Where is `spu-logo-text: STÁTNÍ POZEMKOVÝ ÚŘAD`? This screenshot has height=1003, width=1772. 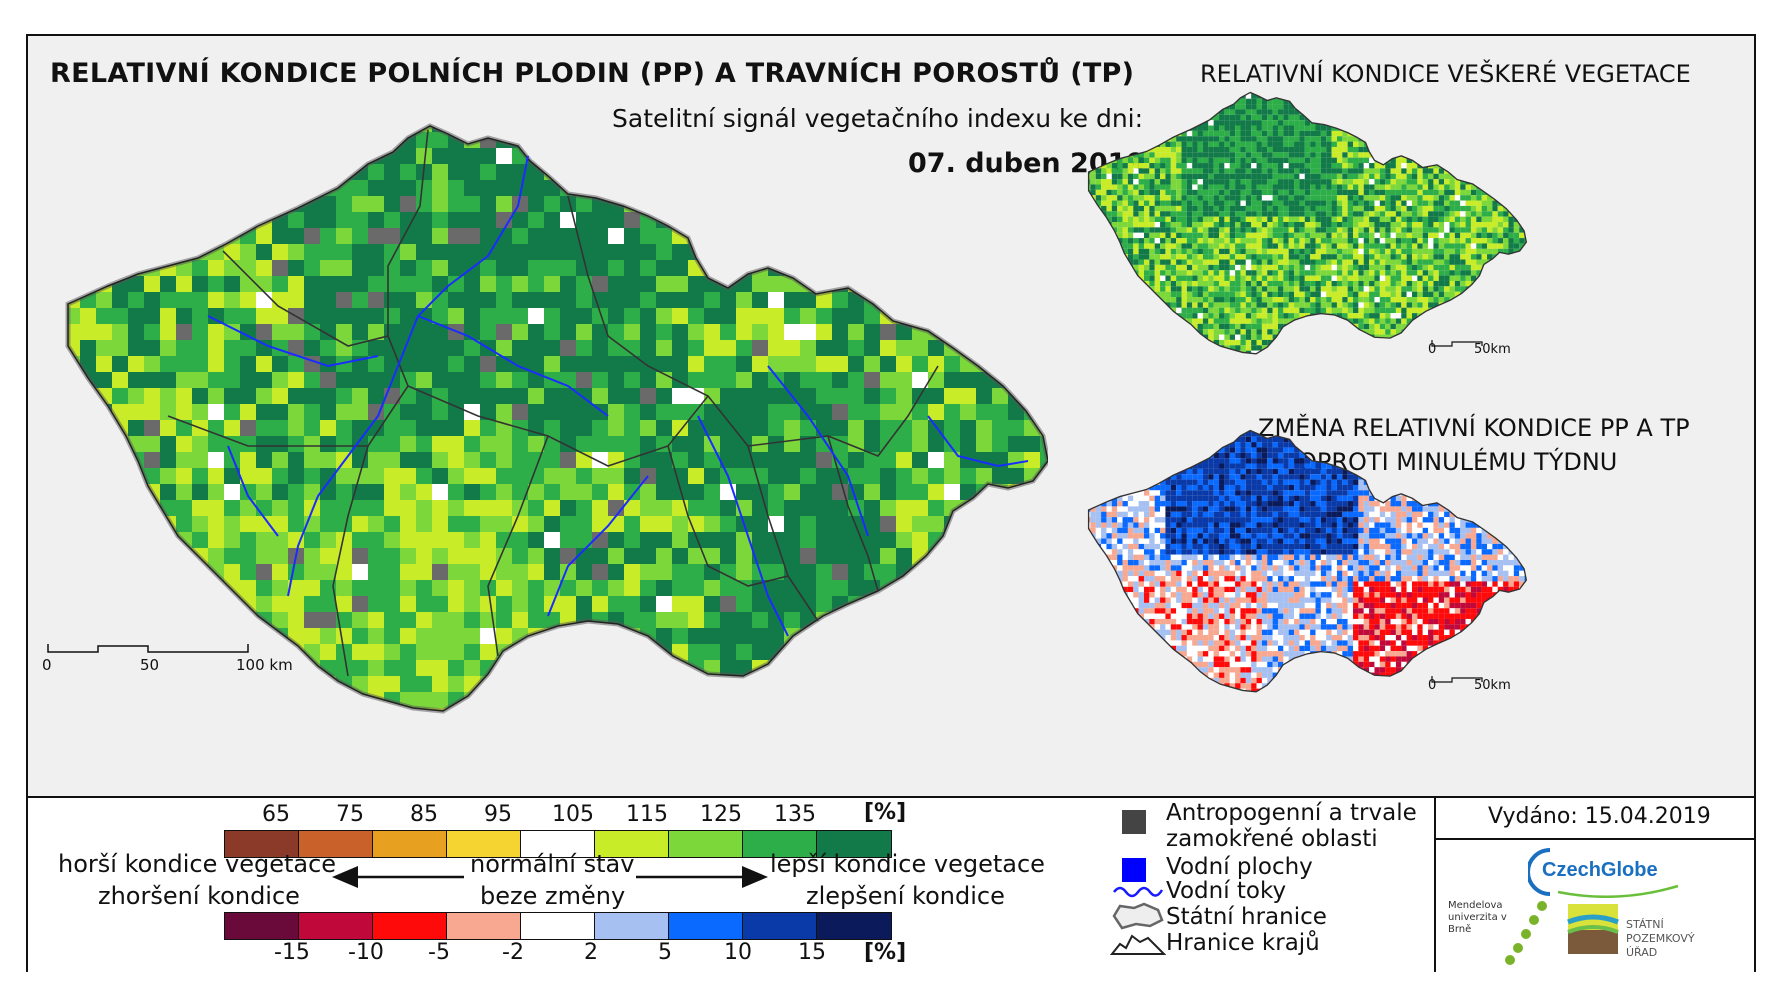
spu-logo-text: STÁTNÍ POZEMKOVÝ ÚŘAD is located at coordinates (1660, 938).